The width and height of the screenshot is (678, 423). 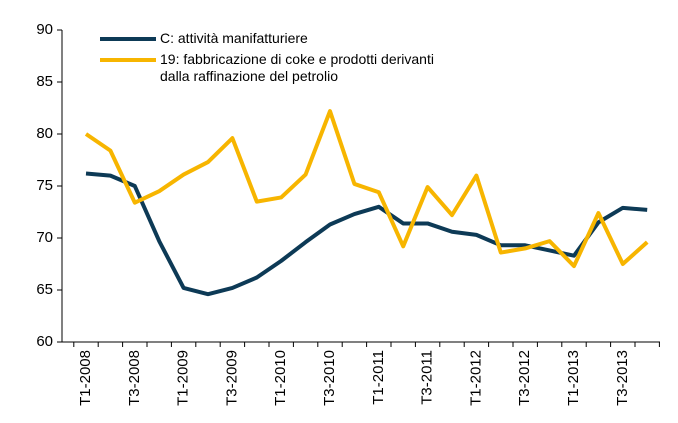 What do you see at coordinates (183, 378) in the screenshot?
I see `x-tick-label: T1-2009` at bounding box center [183, 378].